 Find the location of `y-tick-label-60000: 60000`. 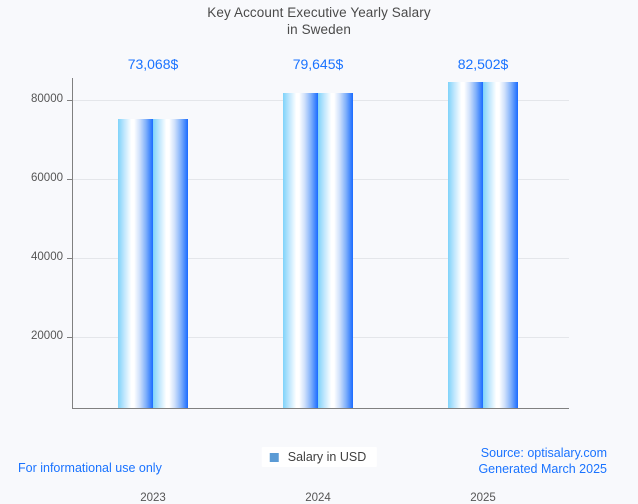

y-tick-label-60000: 60000 is located at coordinates (47, 178).